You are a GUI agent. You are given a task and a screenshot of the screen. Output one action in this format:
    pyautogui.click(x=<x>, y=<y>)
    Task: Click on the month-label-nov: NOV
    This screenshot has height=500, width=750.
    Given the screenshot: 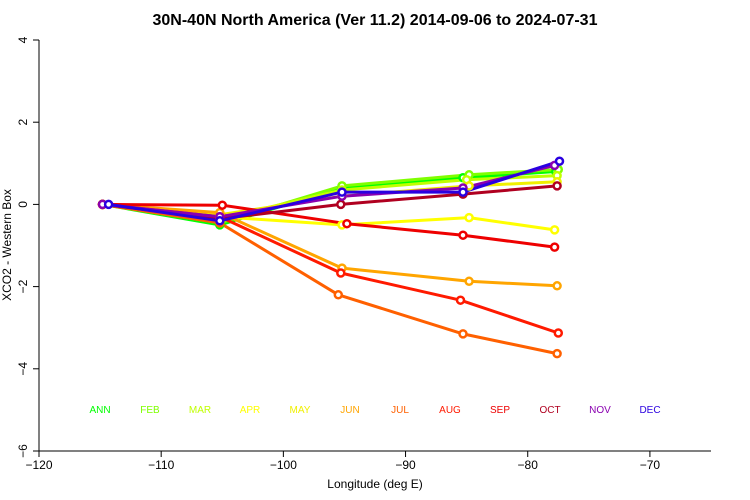 What is the action you would take?
    pyautogui.click(x=600, y=410)
    